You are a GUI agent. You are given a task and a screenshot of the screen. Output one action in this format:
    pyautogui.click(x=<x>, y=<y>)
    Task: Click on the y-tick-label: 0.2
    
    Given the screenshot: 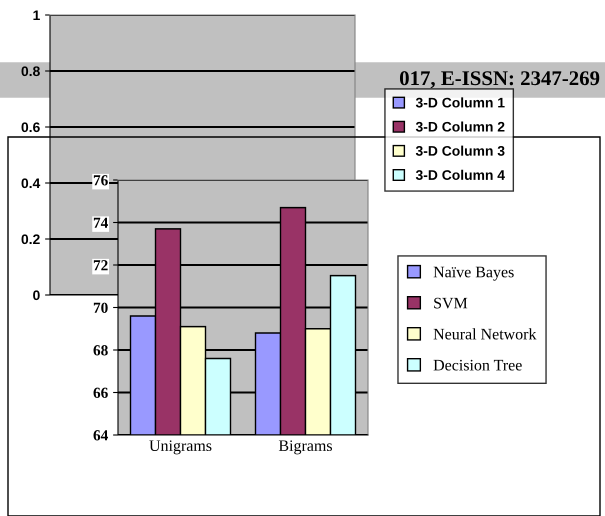 What is the action you would take?
    pyautogui.click(x=31, y=239)
    